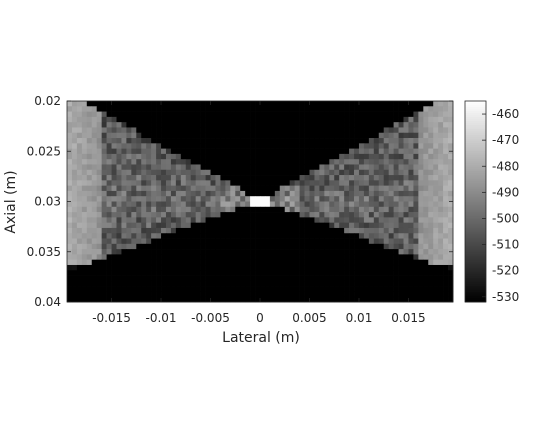 The image size is (560, 425). What do you see at coordinates (47, 202) in the screenshot?
I see `y-tick-label: 0.03` at bounding box center [47, 202].